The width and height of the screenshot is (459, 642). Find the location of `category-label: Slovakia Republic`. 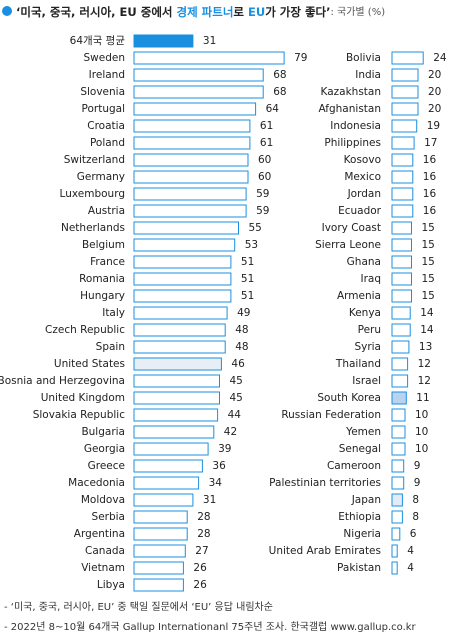

category-label: Slovakia Republic is located at coordinates (79, 415).